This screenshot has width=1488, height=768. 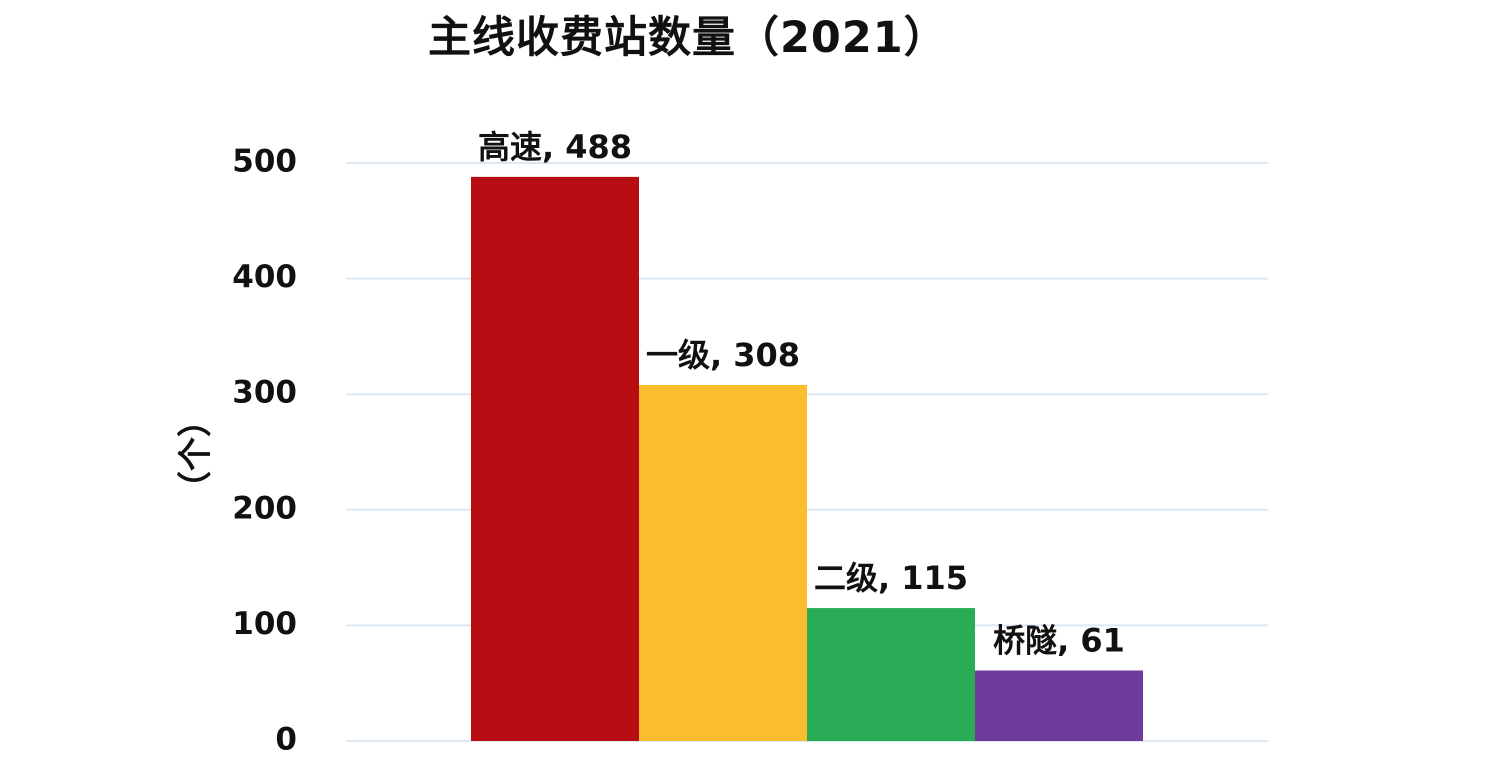 What do you see at coordinates (264, 624) in the screenshot?
I see `y-tick-label: 100` at bounding box center [264, 624].